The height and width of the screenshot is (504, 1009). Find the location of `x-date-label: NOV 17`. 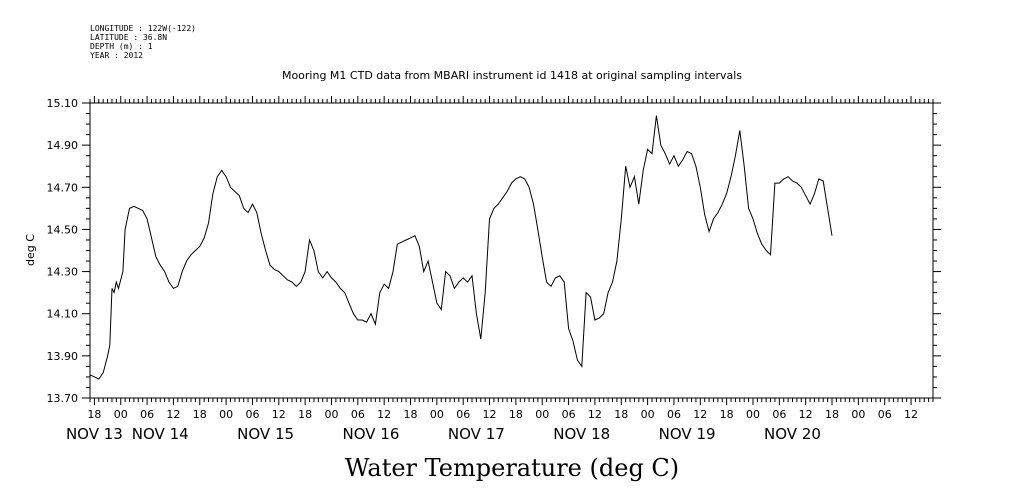

x-date-label: NOV 17 is located at coordinates (476, 434).